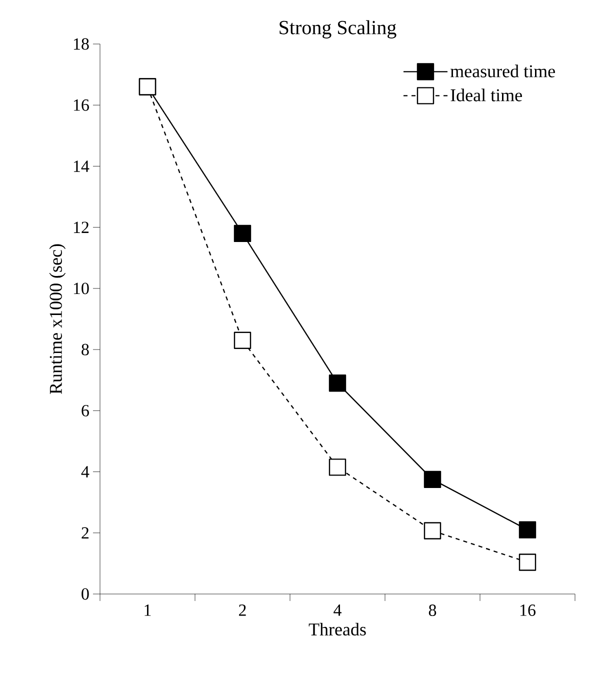 The width and height of the screenshot is (589, 676). What do you see at coordinates (337, 629) in the screenshot?
I see `x-axis-title: Threads` at bounding box center [337, 629].